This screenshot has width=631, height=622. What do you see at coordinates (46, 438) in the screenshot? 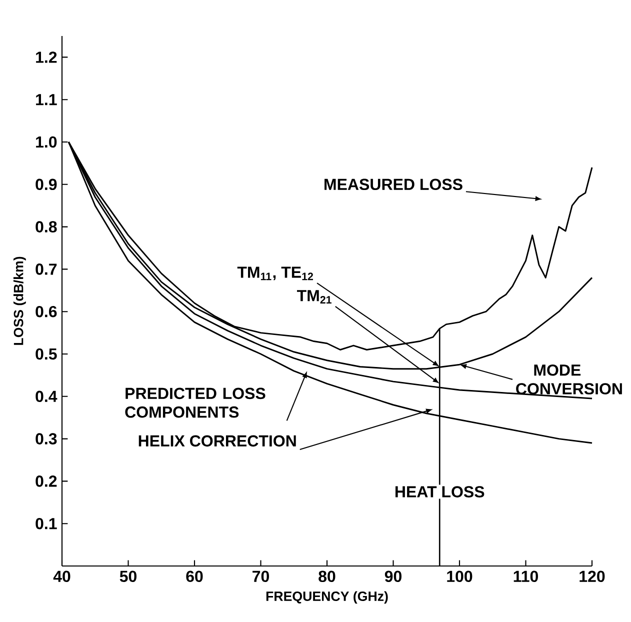
I see `y-tick-label: 0.3` at bounding box center [46, 438].